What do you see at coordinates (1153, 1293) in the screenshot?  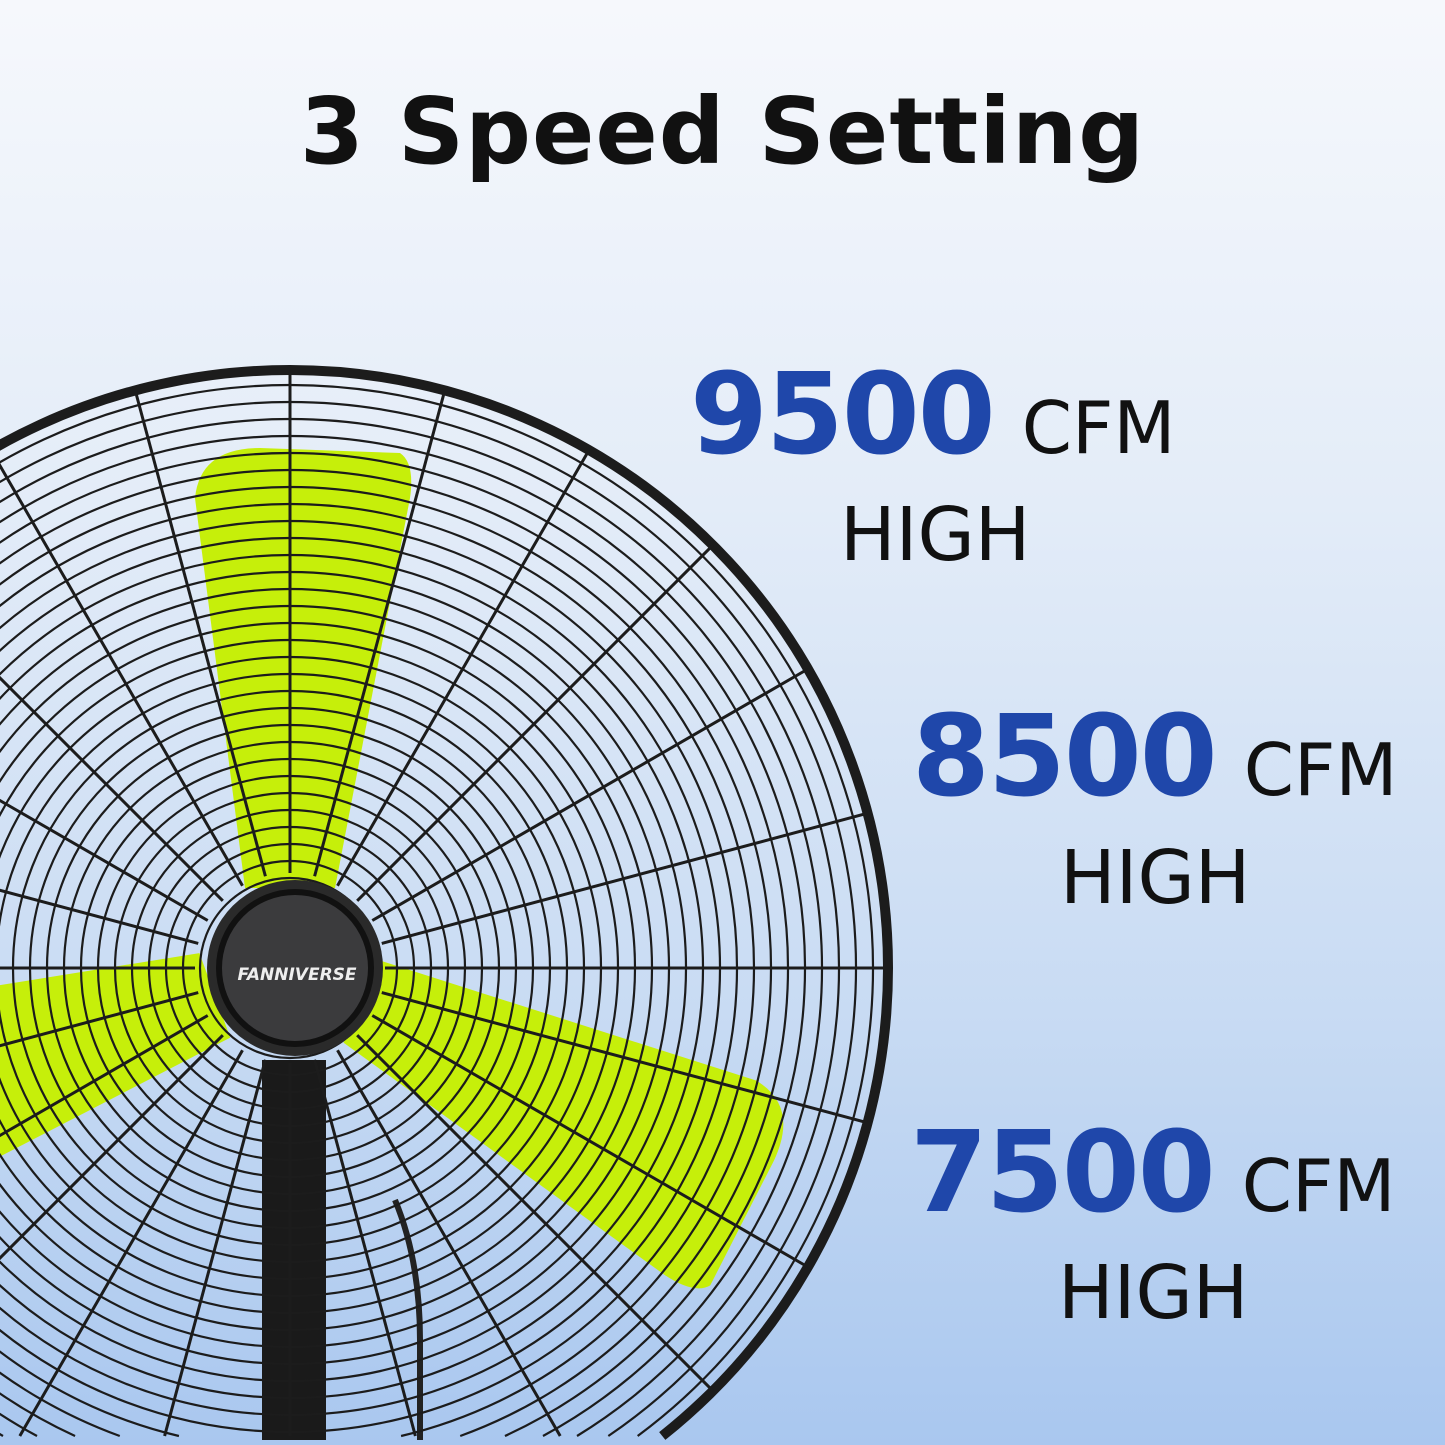 I see `speed-level-3: HIGH` at bounding box center [1153, 1293].